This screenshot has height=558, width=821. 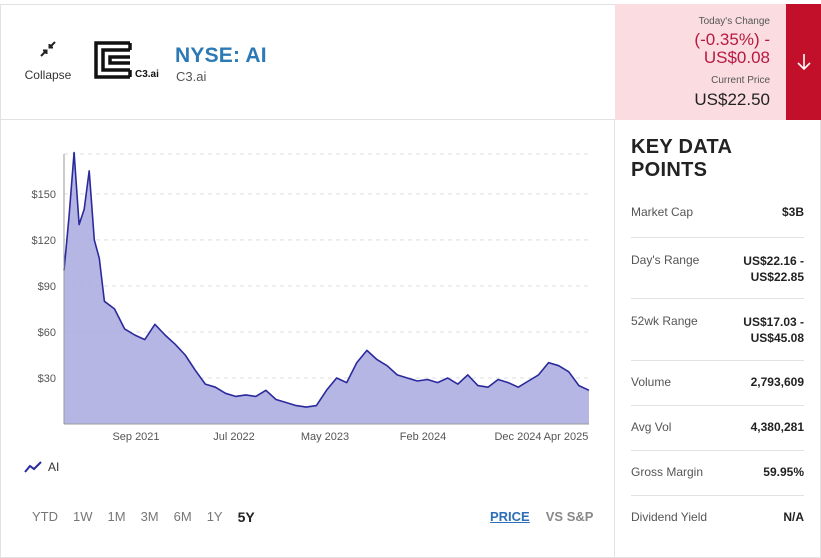 I want to click on company-name: C3.ai, so click(x=191, y=76).